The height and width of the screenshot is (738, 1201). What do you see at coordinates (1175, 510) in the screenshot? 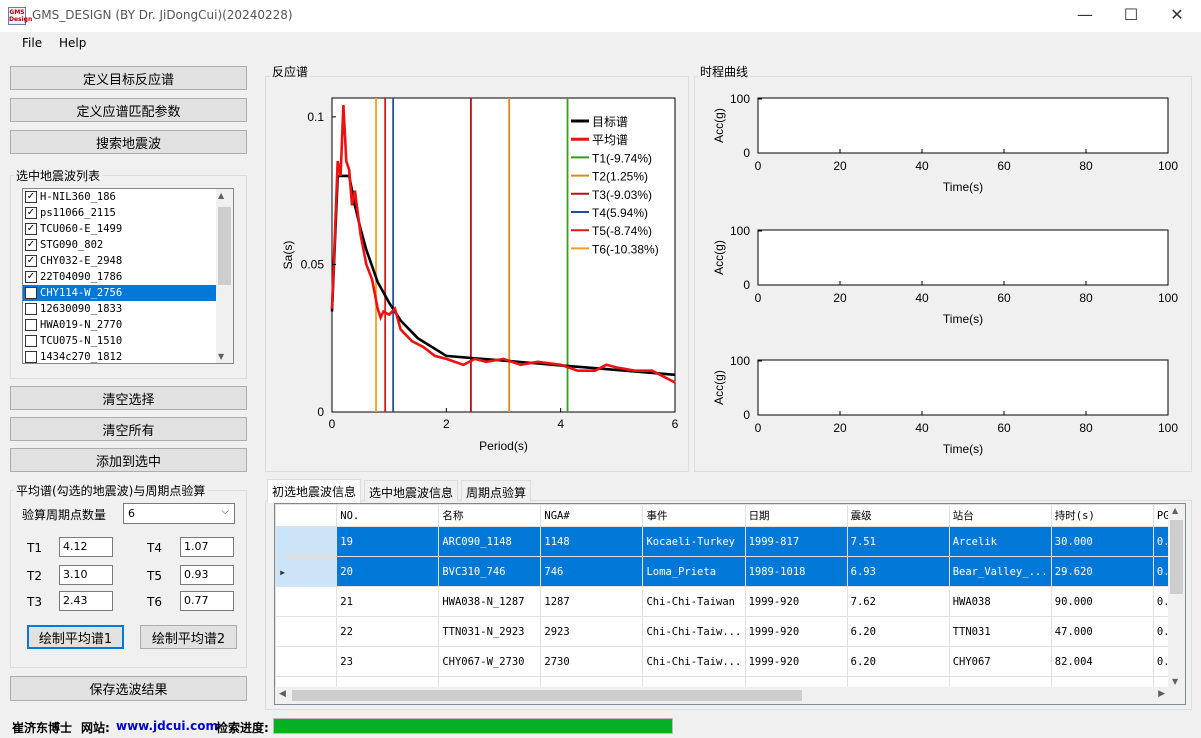
I see `vscroll-up-icon: ▲` at bounding box center [1175, 510].